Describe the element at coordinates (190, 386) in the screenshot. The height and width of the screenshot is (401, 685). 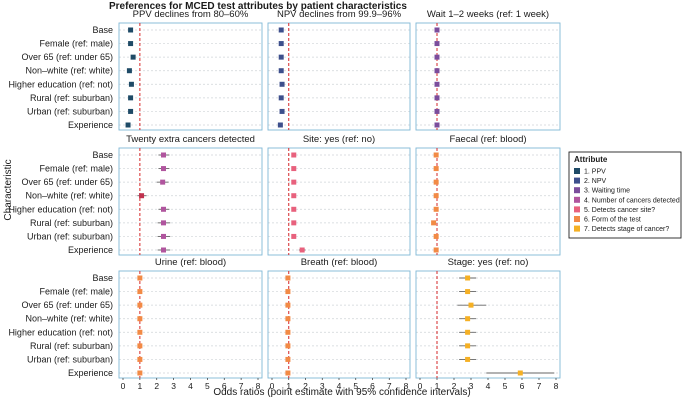
I see `x-tick-label: 4` at that location.